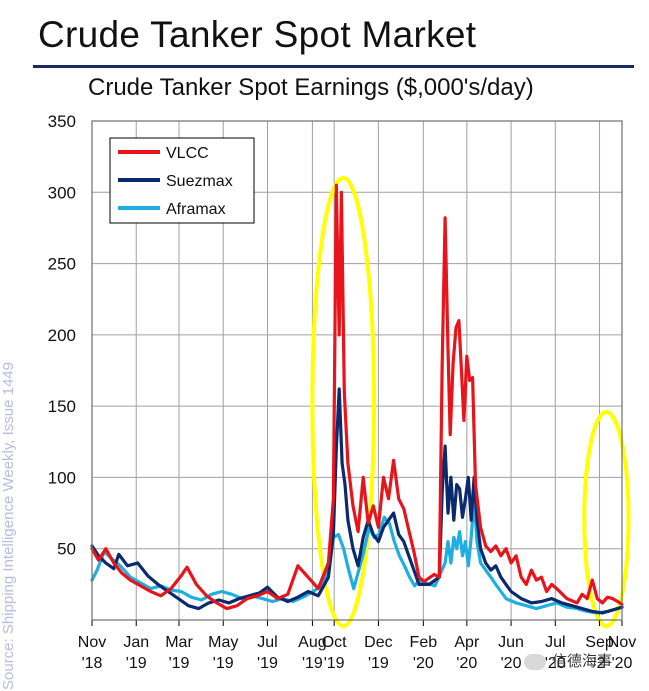  Describe the element at coordinates (600, 663) in the screenshot. I see `x-tick-year-label: '2` at that location.